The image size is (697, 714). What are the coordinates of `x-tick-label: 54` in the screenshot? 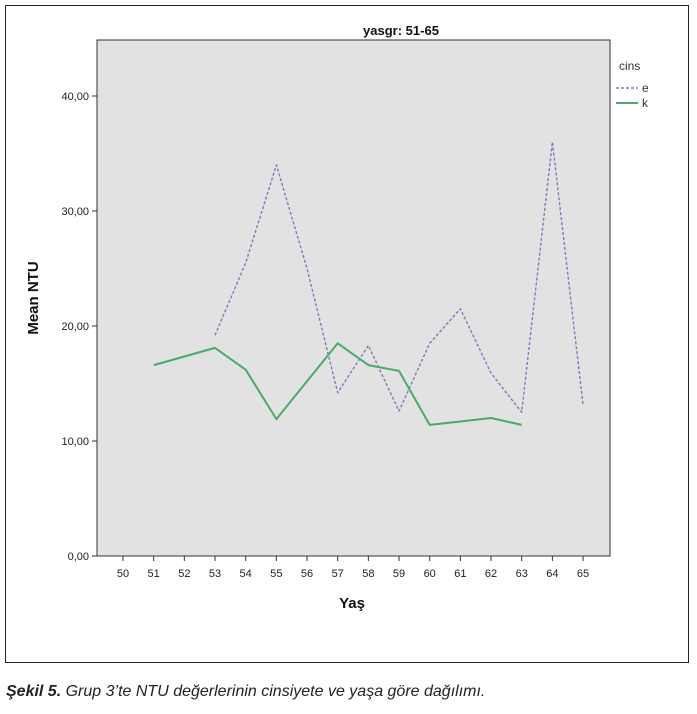 It's located at (246, 574).